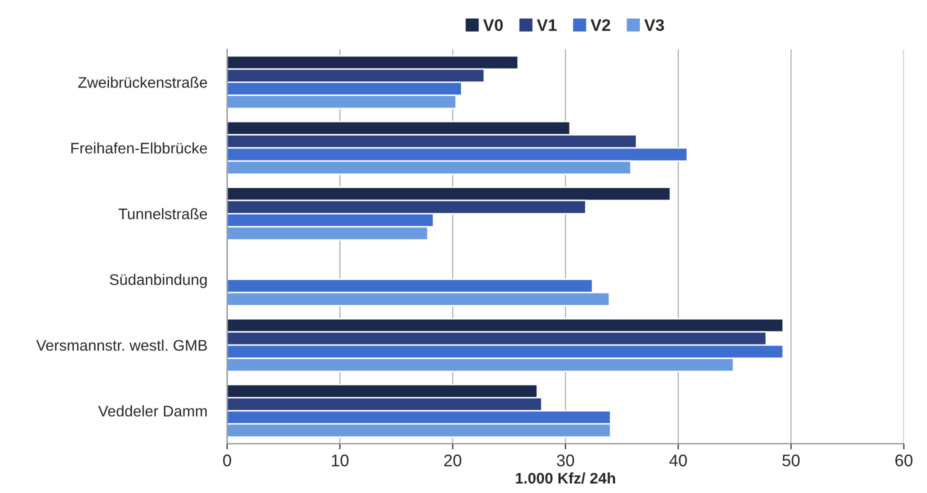 This screenshot has height=493, width=927. What do you see at coordinates (791, 460) in the screenshot?
I see `x-tick-label: 50` at bounding box center [791, 460].